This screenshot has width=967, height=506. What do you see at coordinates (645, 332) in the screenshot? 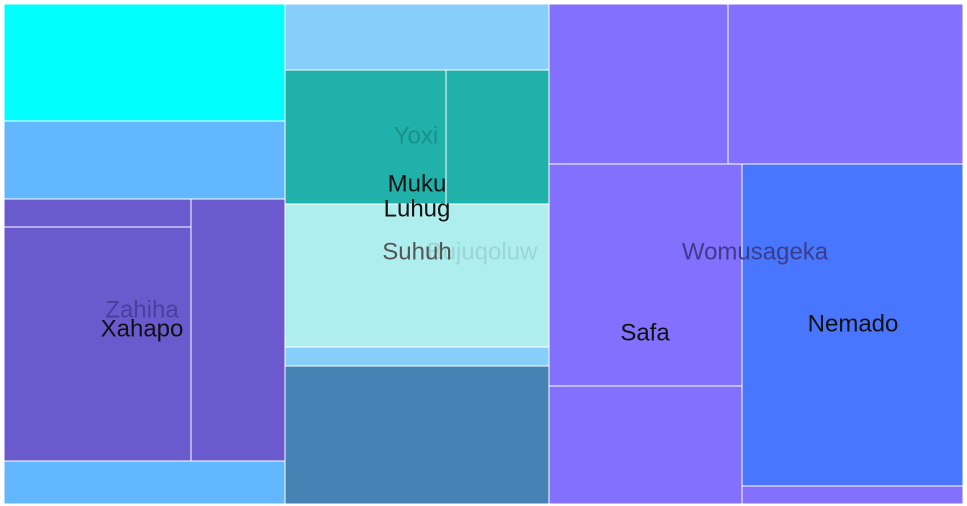
I see `treemap-tile-label: Safa` at bounding box center [645, 332].